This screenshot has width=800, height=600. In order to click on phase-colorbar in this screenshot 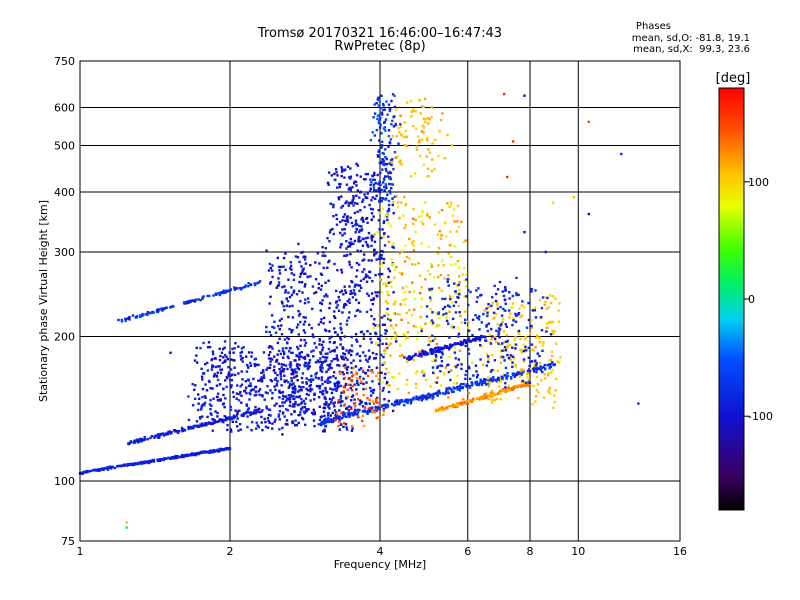, I will do `click(731, 299)`.